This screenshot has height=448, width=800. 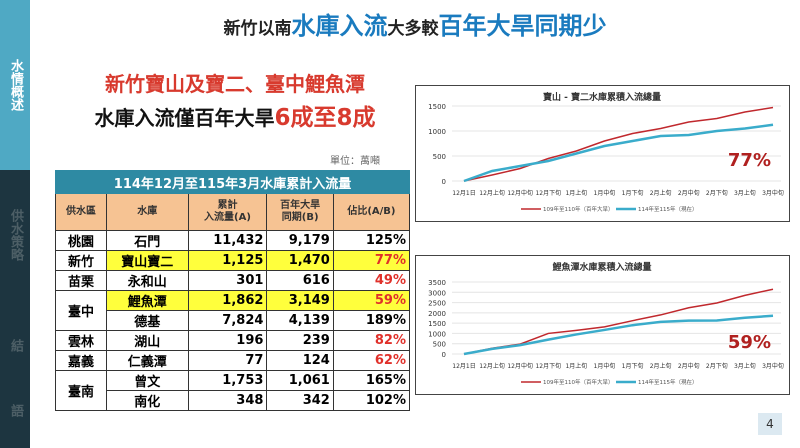 What do you see at coordinates (463, 366) in the screenshot?
I see `x-tick-label: 12月1日` at bounding box center [463, 366].